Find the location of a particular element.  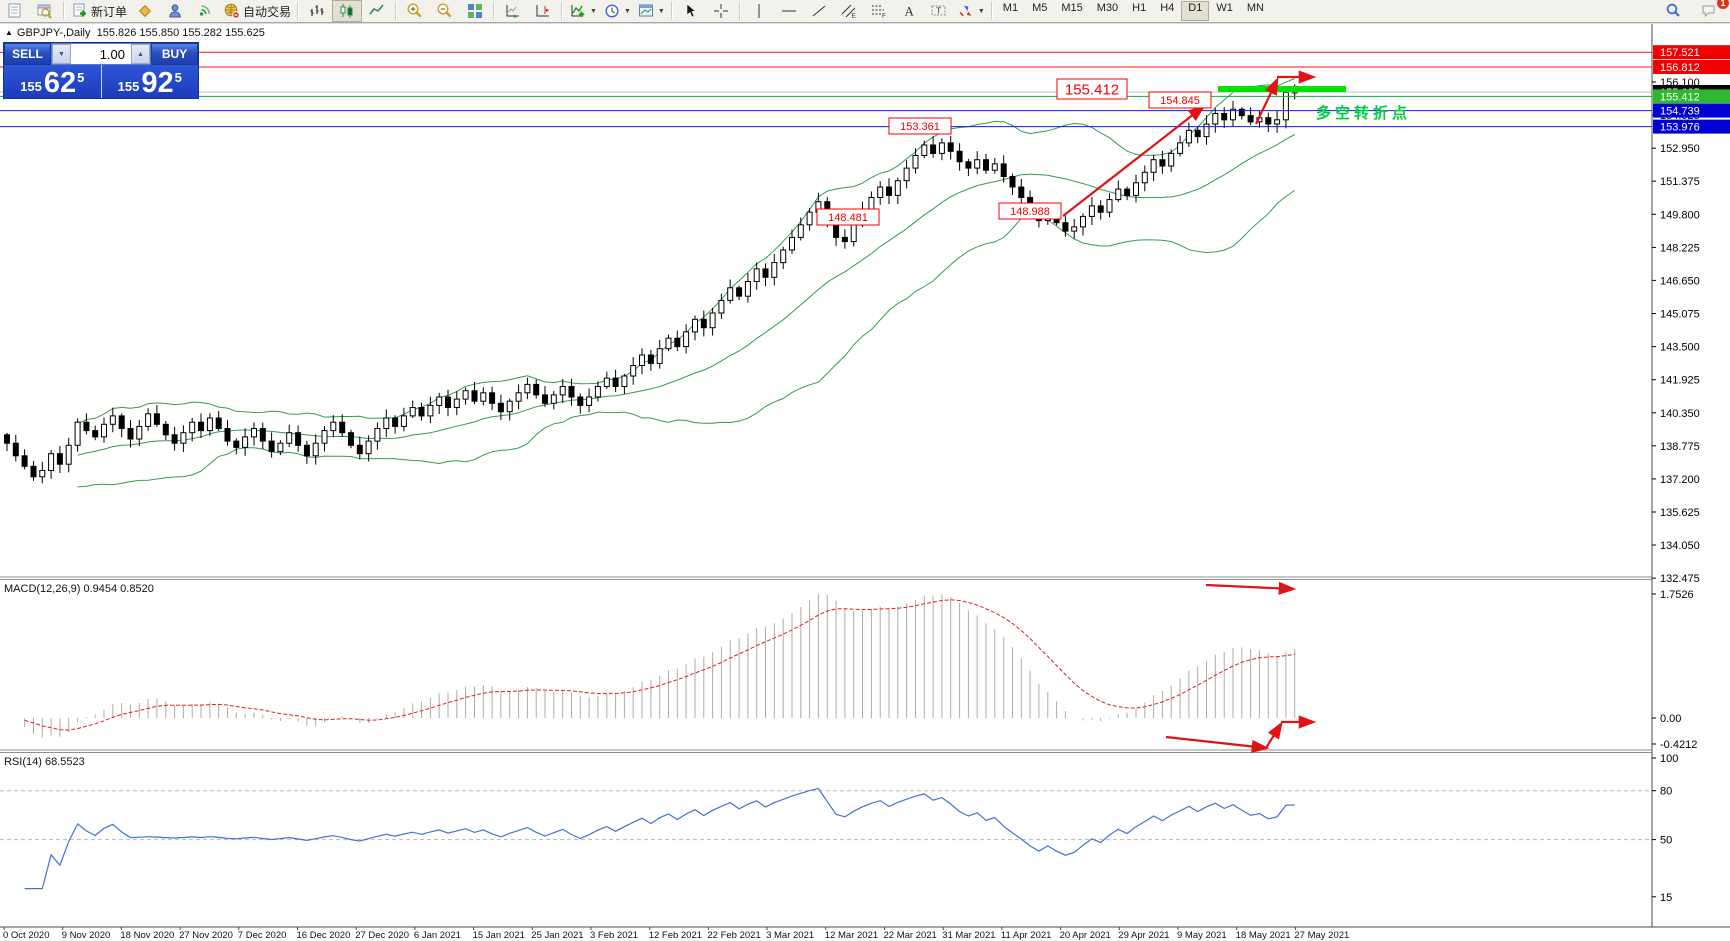

auto-scroll-button is located at coordinates (513, 11).